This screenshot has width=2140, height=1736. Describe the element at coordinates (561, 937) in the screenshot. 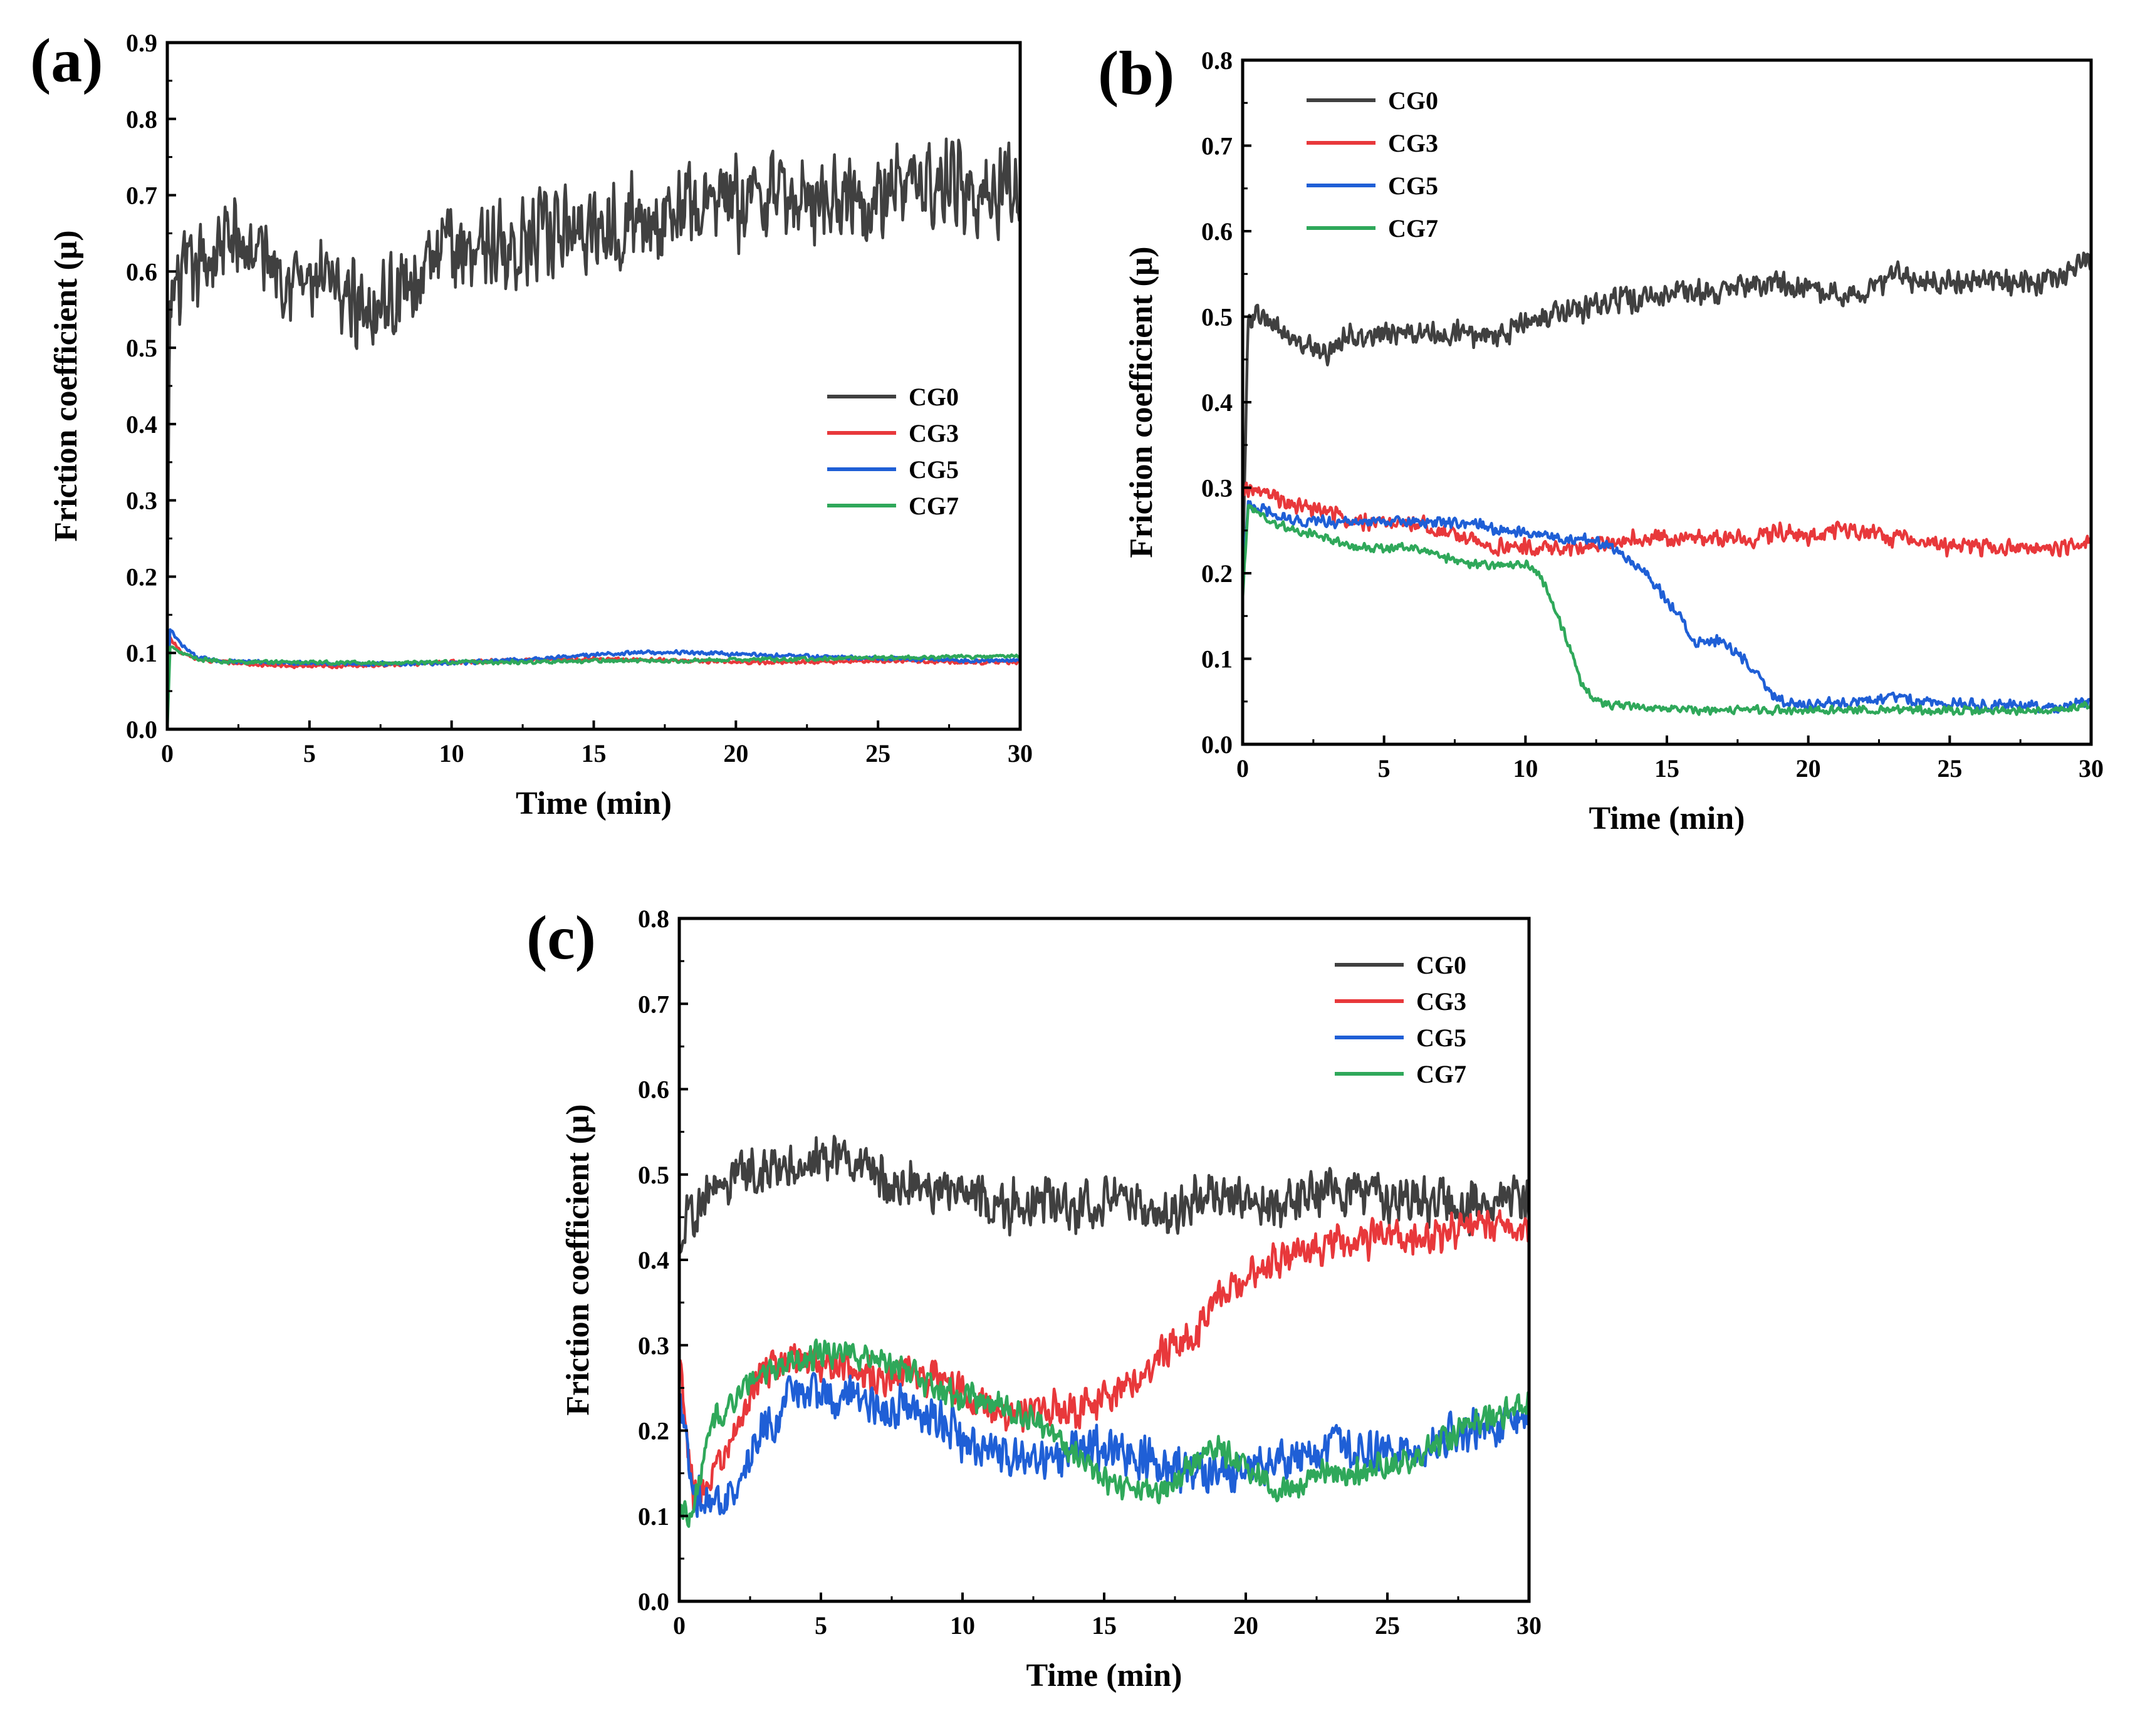

I see `panel-label: (c)` at that location.